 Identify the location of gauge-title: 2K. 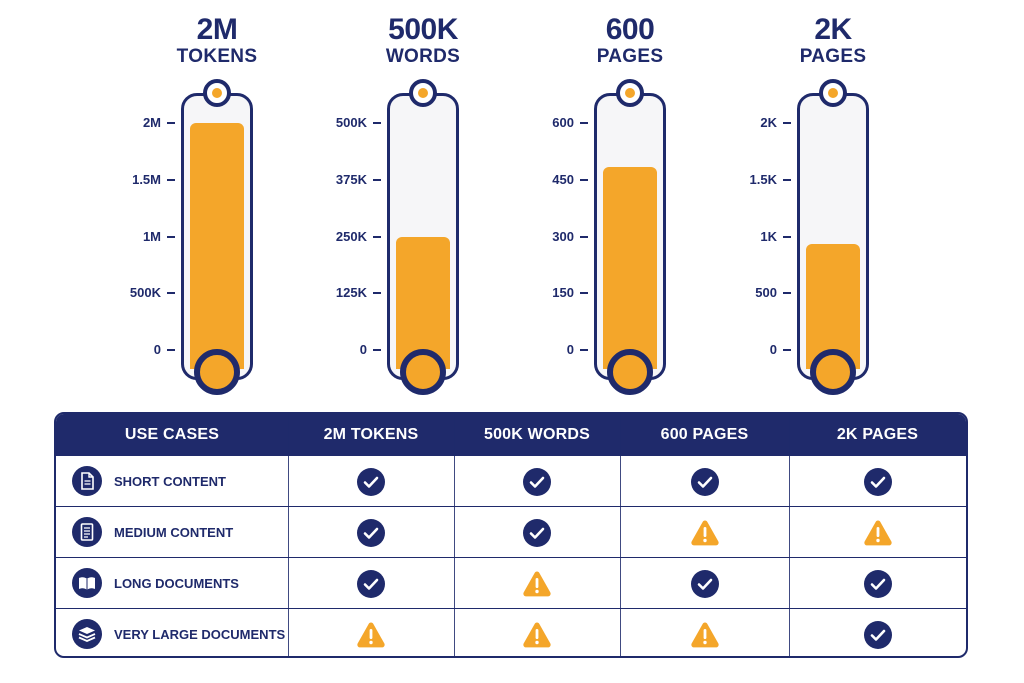
(833, 29).